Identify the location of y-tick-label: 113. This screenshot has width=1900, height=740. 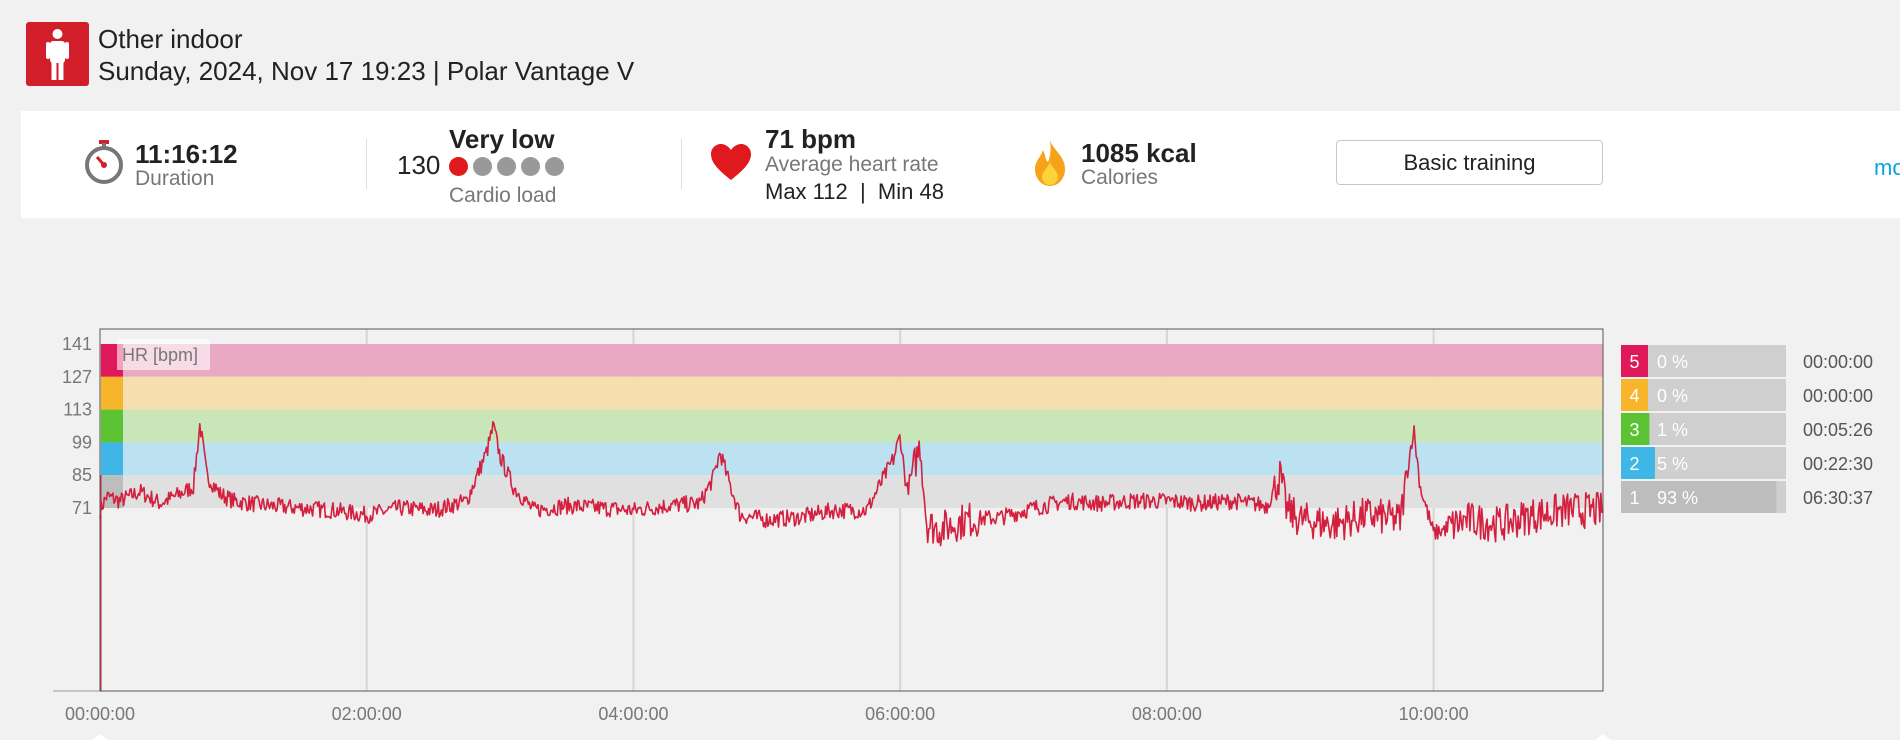
(77, 410).